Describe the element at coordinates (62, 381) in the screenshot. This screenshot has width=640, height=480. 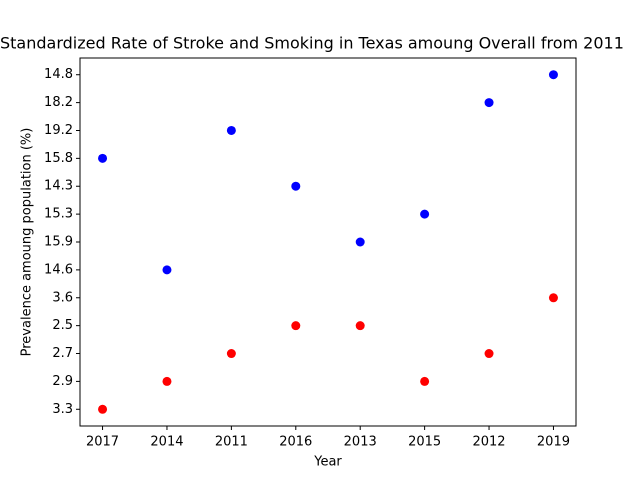
I see `y-tick-label: 2.9` at that location.